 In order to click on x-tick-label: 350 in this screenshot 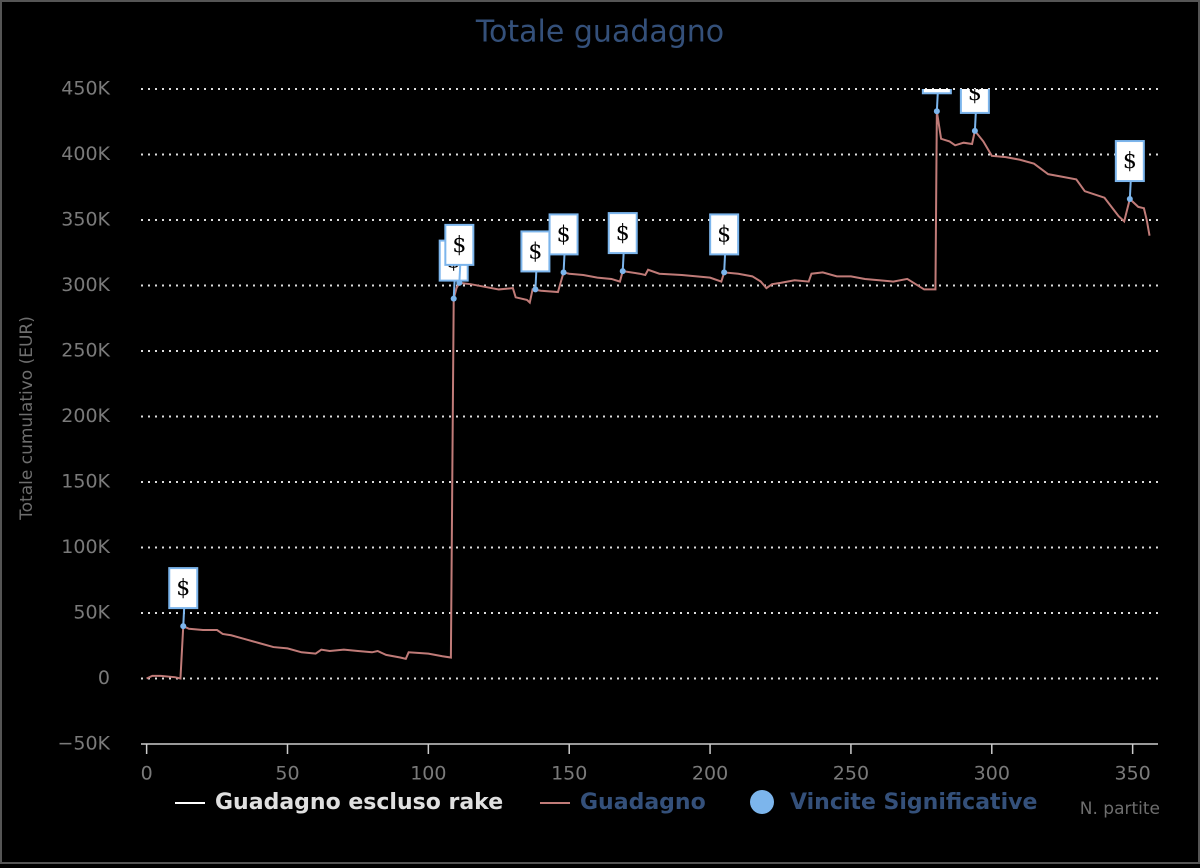, I will do `click(1133, 774)`.